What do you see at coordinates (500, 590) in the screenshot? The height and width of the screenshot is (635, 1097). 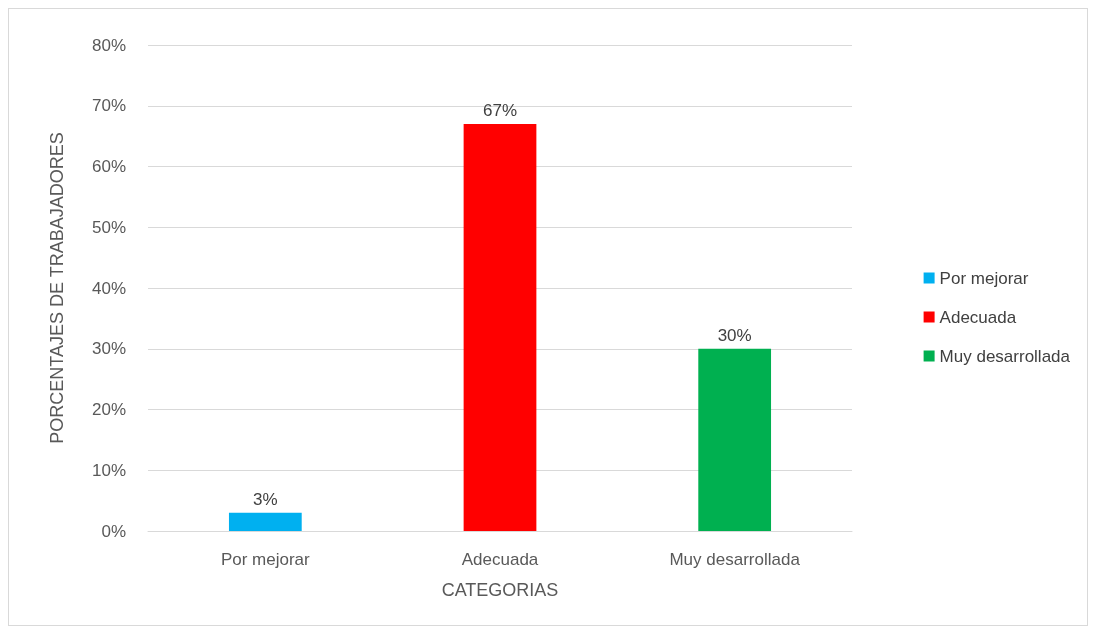 I see `x-axis-title: CATEGORIAS` at bounding box center [500, 590].